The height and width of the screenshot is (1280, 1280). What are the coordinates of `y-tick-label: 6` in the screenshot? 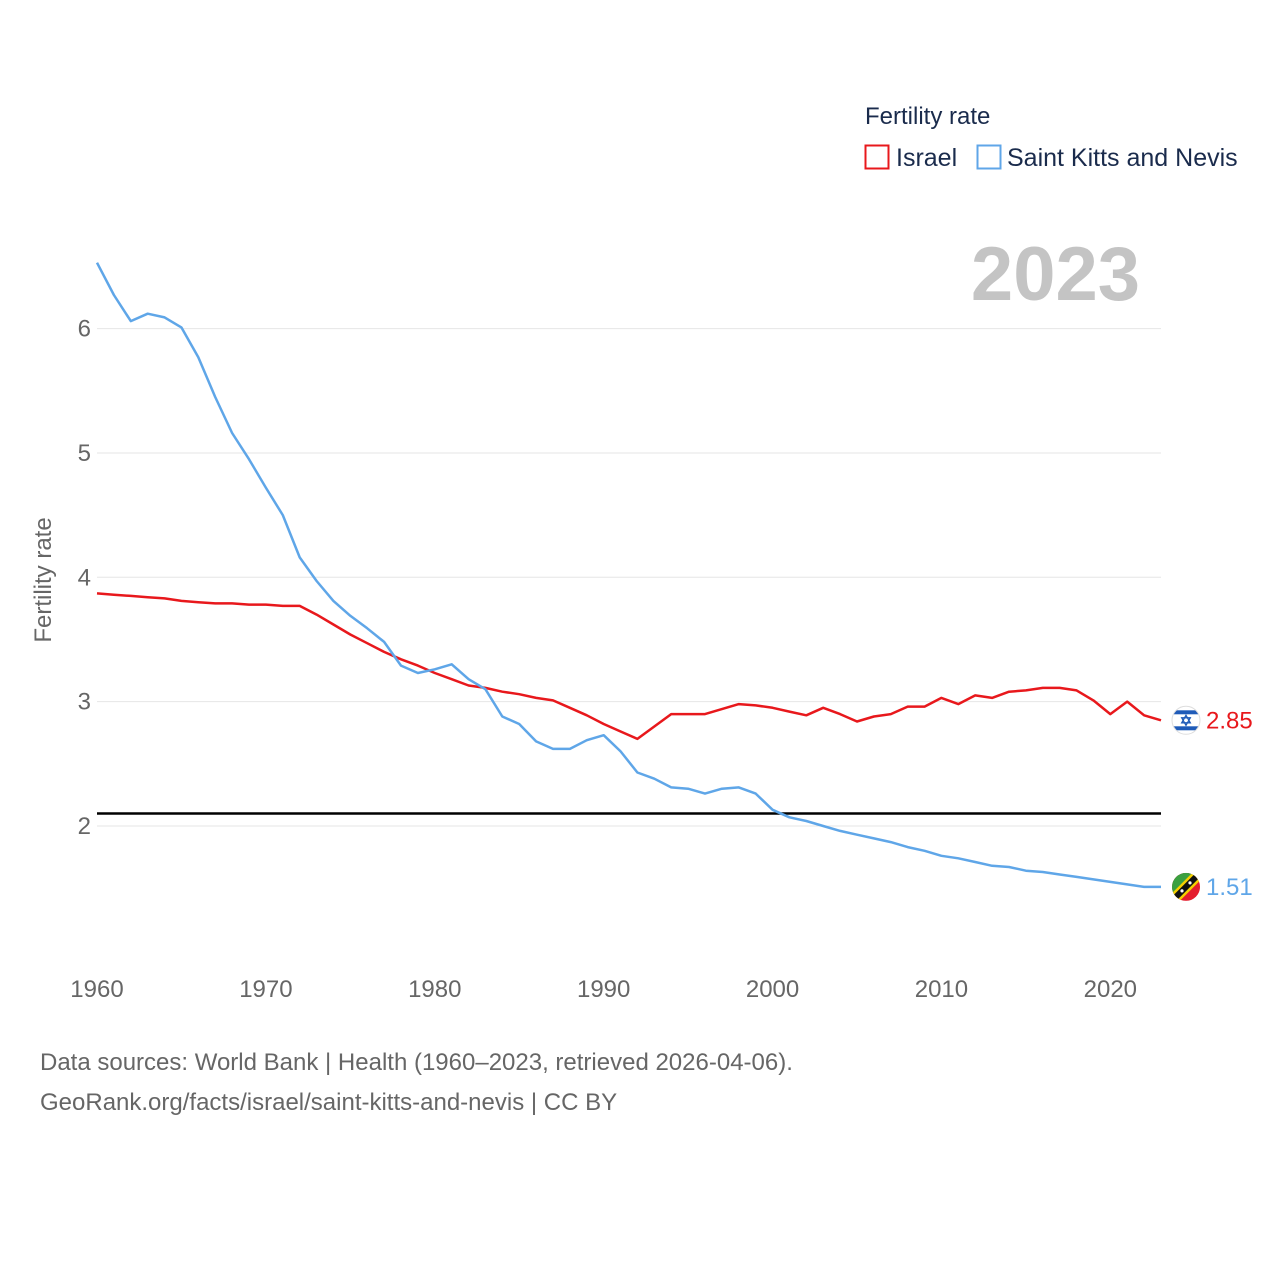 It's located at (84, 329).